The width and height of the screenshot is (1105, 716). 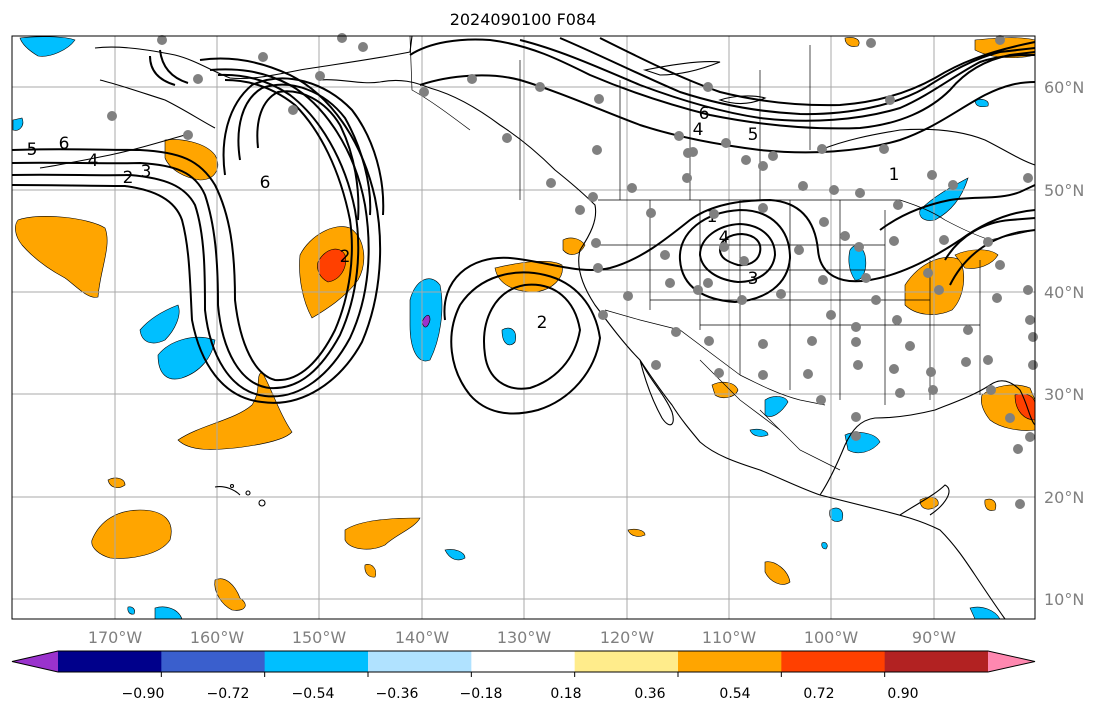 I want to click on colorbar-tick-label: −0.72, so click(x=228, y=694).